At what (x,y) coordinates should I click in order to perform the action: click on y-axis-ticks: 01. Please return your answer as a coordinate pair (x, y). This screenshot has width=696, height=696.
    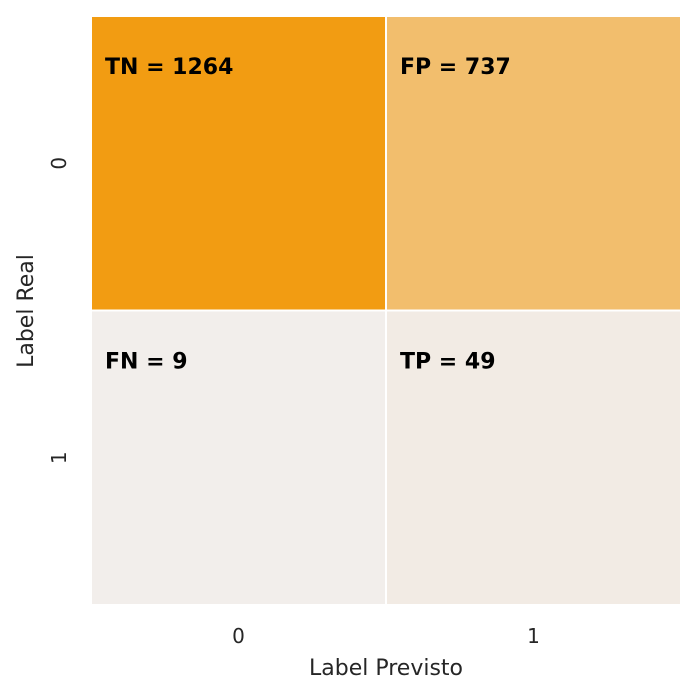
    Looking at the image, I should click on (59, 310).